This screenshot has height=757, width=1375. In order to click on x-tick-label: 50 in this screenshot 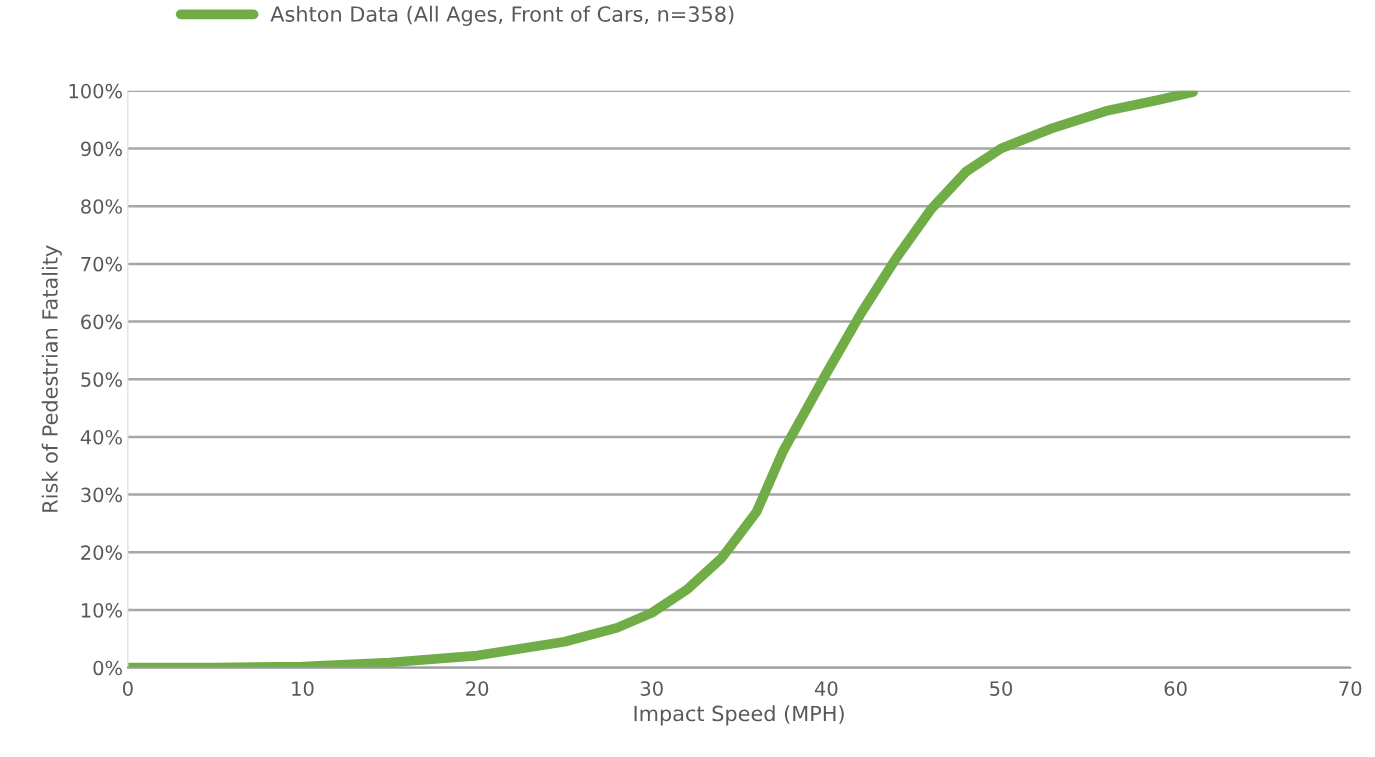, I will do `click(1001, 688)`.